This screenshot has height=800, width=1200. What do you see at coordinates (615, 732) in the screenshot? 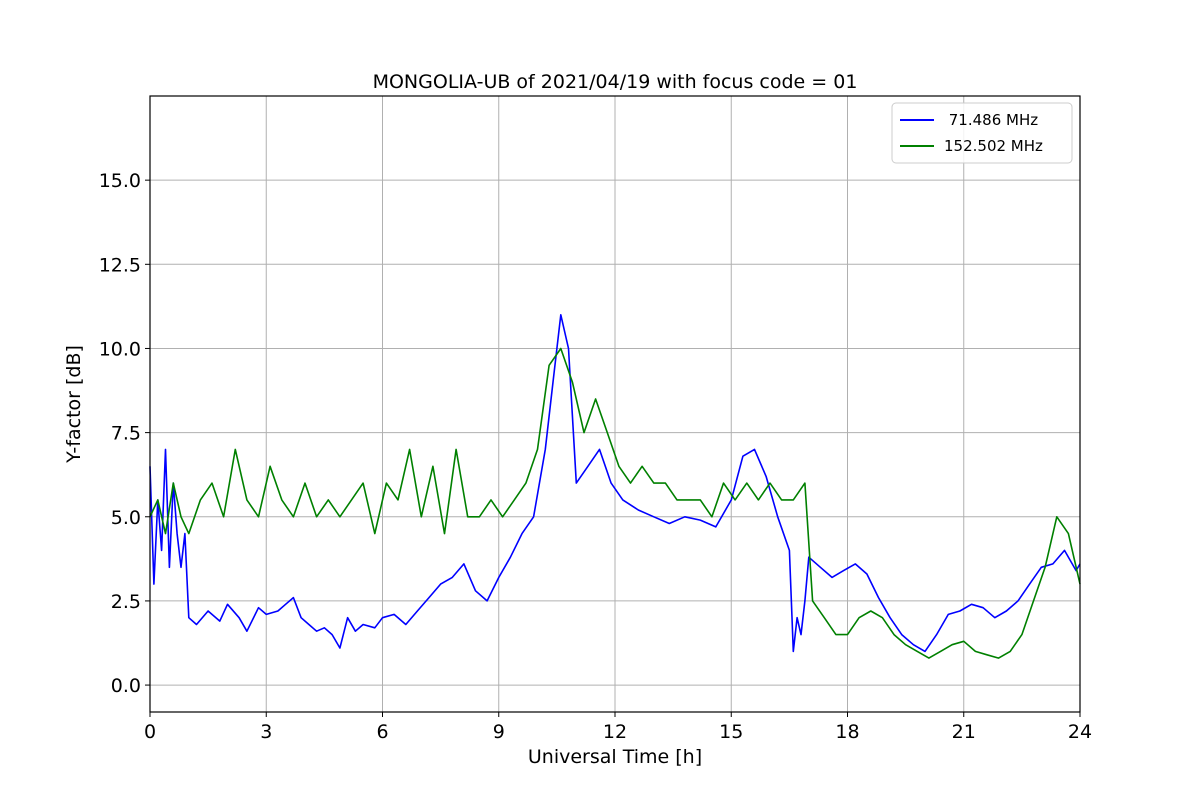
I see `x-tick-label: 12` at bounding box center [615, 732].